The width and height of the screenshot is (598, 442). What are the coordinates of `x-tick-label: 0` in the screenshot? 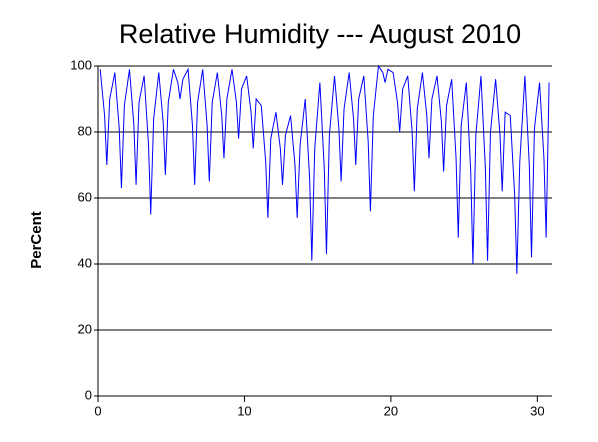 It's located at (97, 410).